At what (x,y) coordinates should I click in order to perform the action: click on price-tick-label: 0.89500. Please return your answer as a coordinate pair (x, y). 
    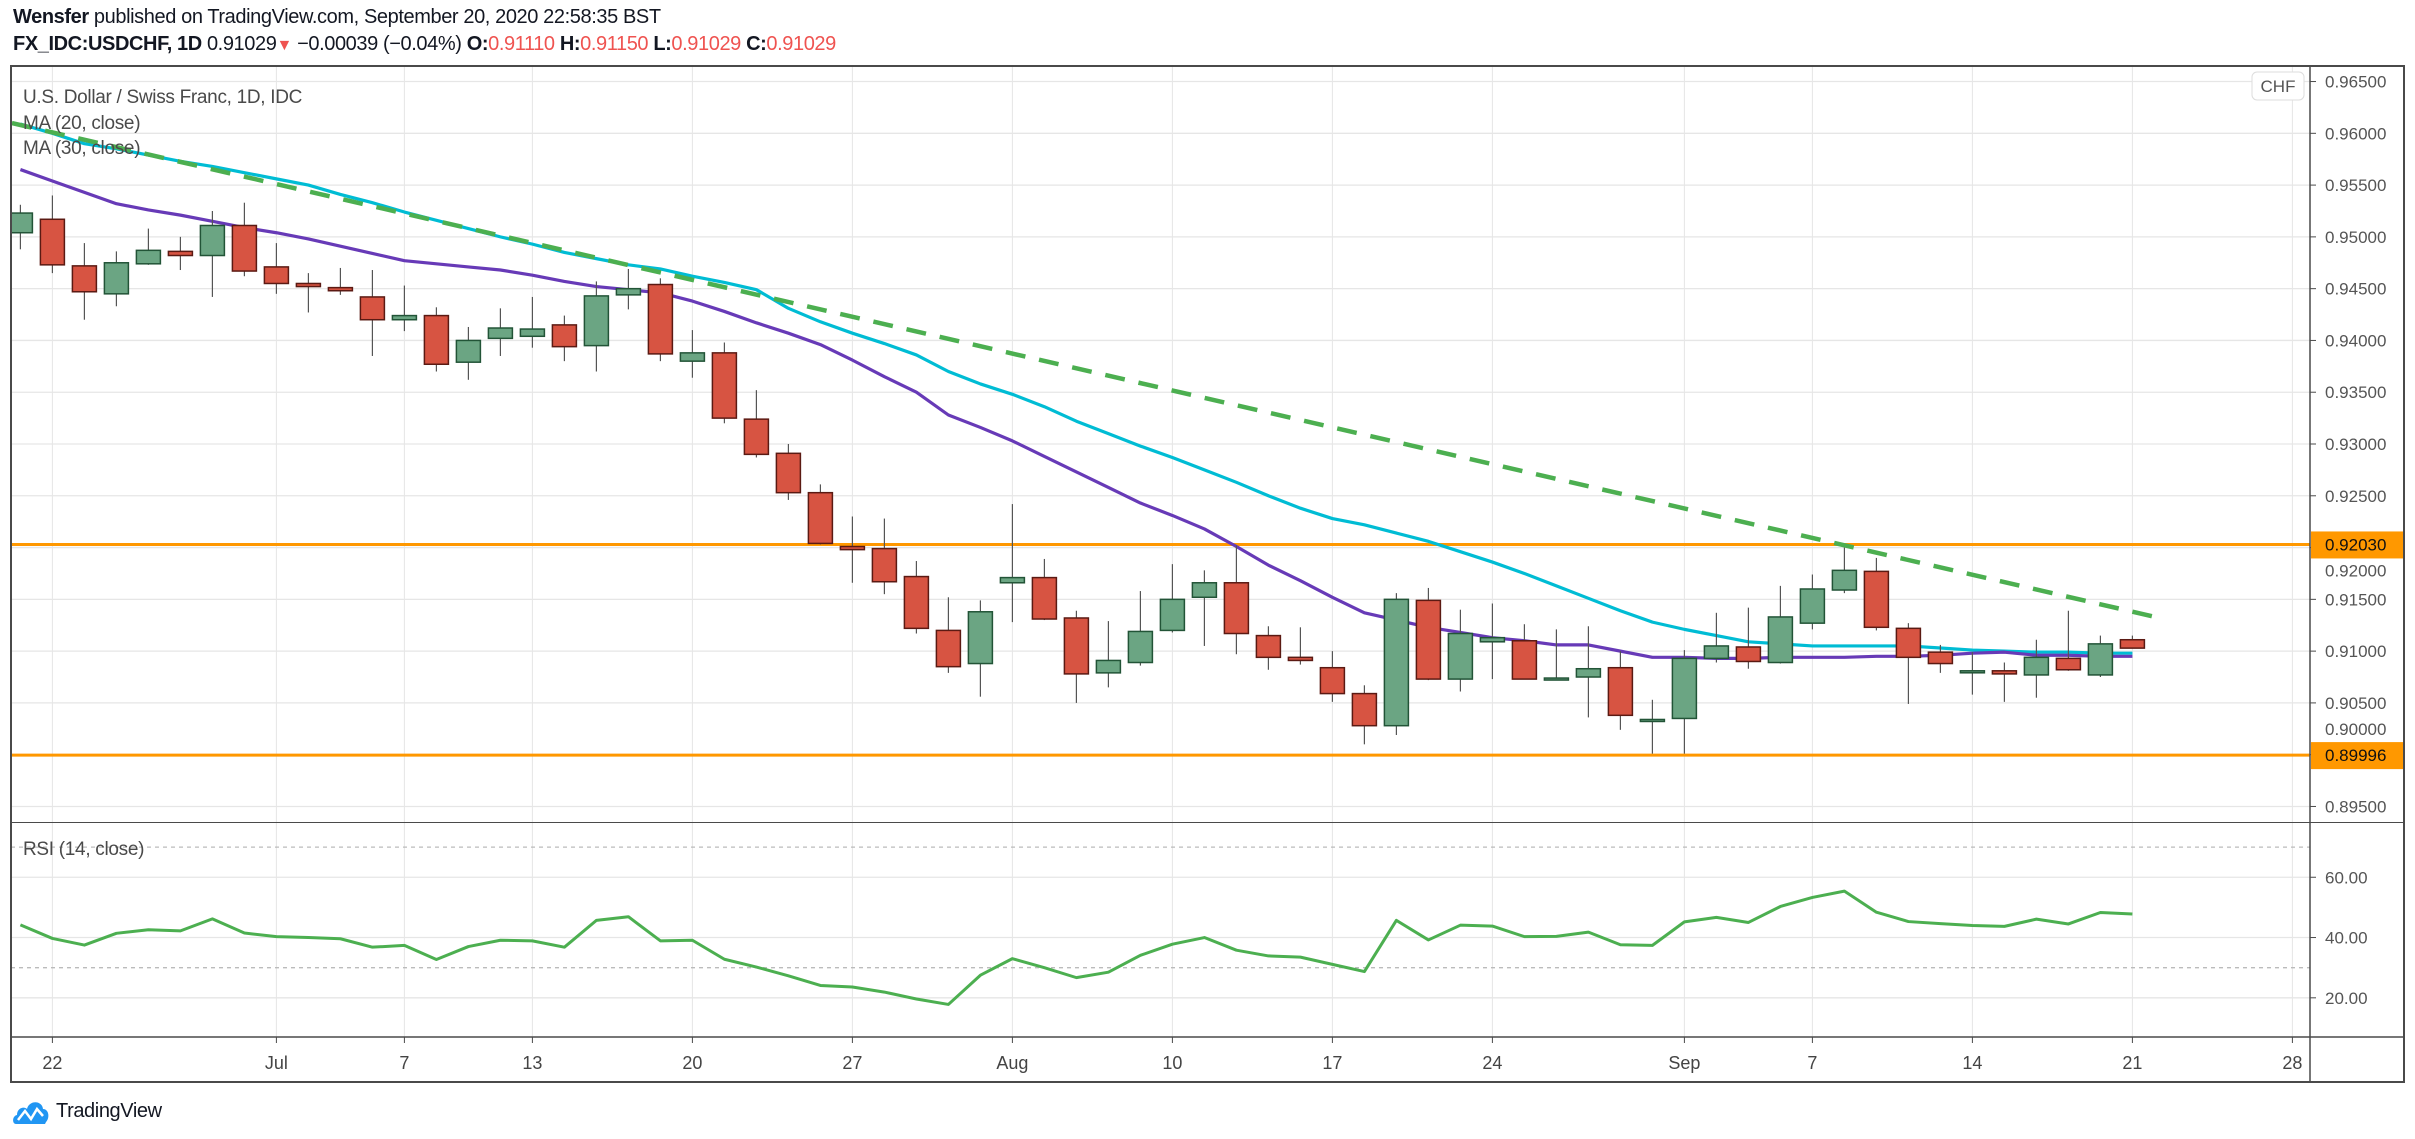
    Looking at the image, I should click on (2355, 806).